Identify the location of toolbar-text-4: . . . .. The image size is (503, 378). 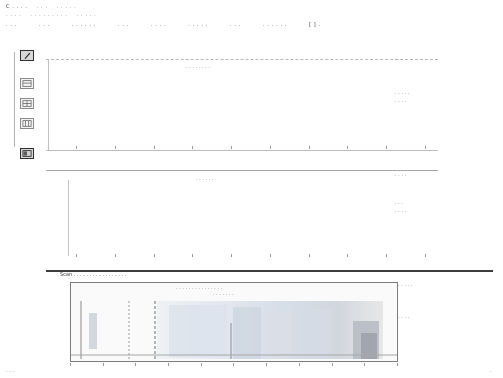
(14, 15).